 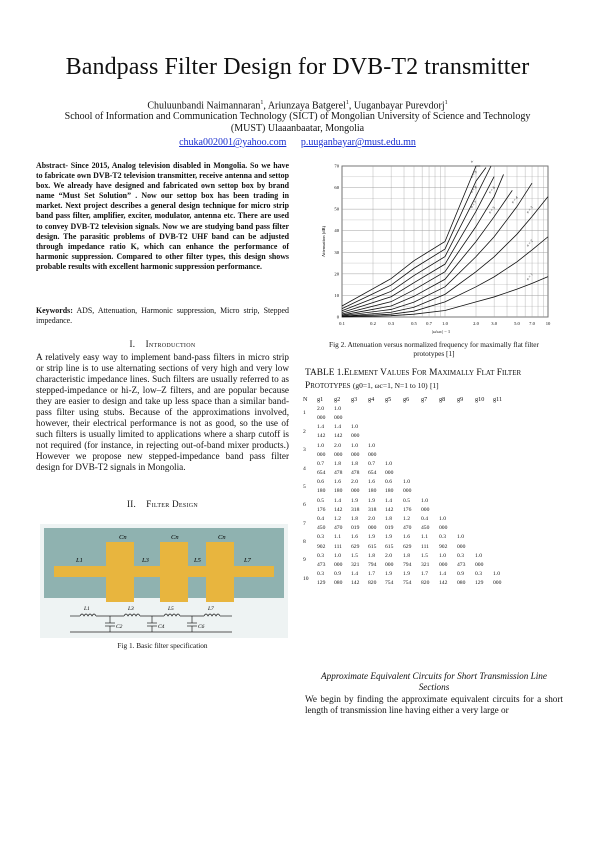 I want to click on table-cell-n: 6, so click(x=304, y=505).